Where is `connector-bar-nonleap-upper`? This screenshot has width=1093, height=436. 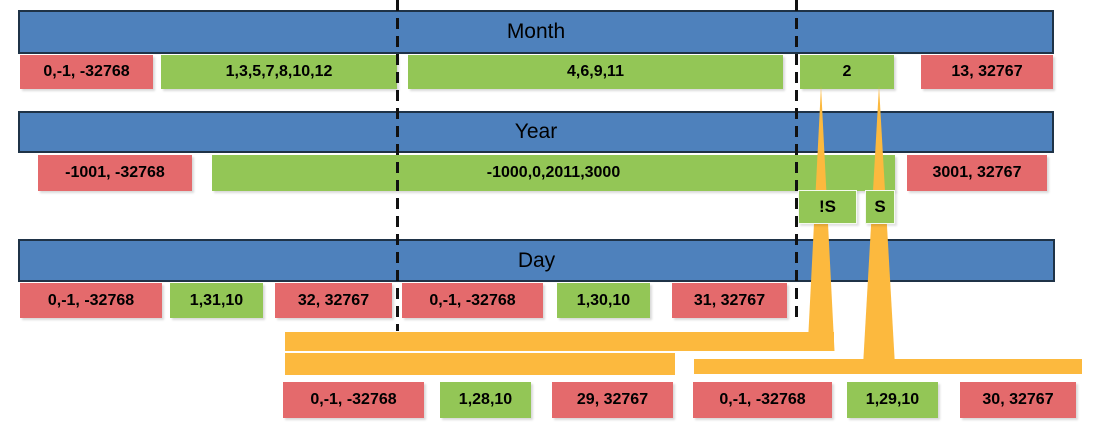
connector-bar-nonleap-upper is located at coordinates (559, 341).